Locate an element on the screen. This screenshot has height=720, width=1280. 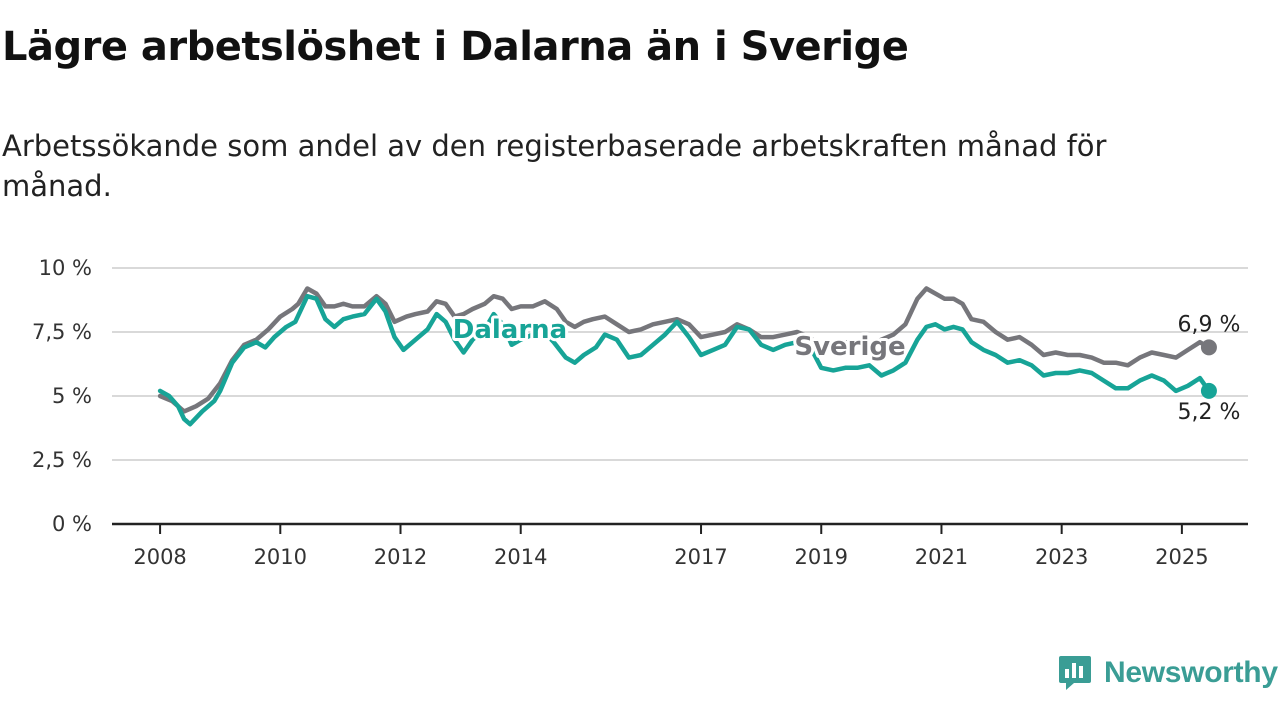
y-tick-label: 7,5 % is located at coordinates (62, 332).